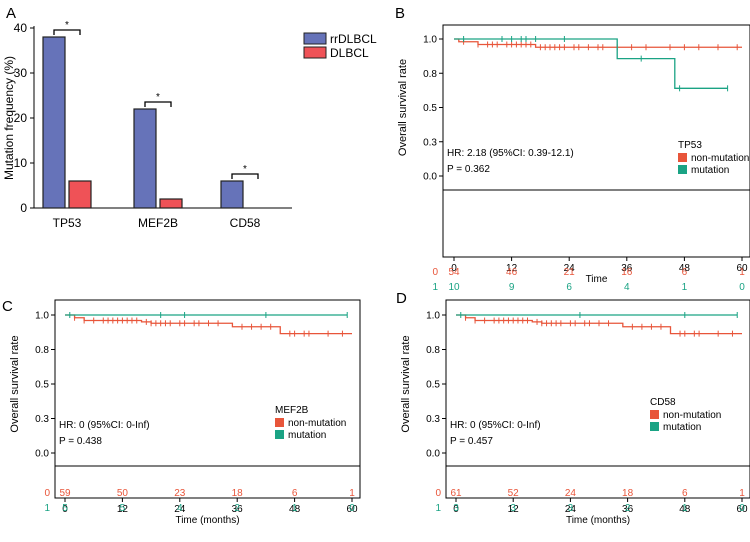  I want to click on y-tick-label: 40, so click(21, 28).